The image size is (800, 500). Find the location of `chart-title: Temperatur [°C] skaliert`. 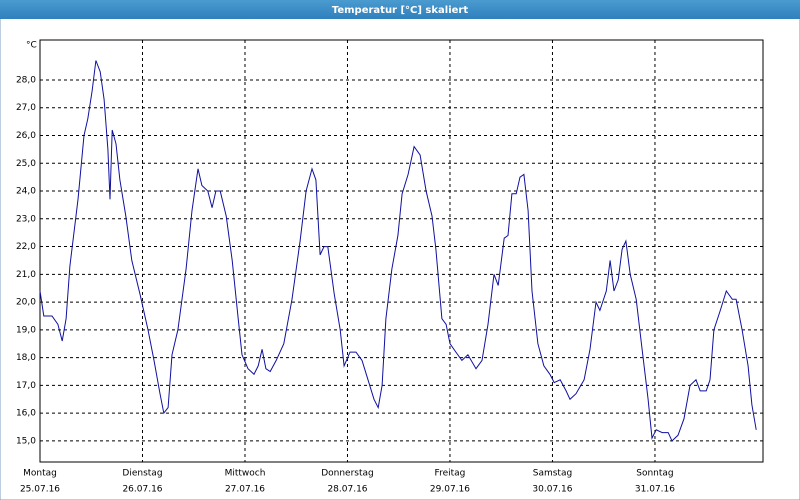

chart-title: Temperatur [°C] skaliert is located at coordinates (400, 10).